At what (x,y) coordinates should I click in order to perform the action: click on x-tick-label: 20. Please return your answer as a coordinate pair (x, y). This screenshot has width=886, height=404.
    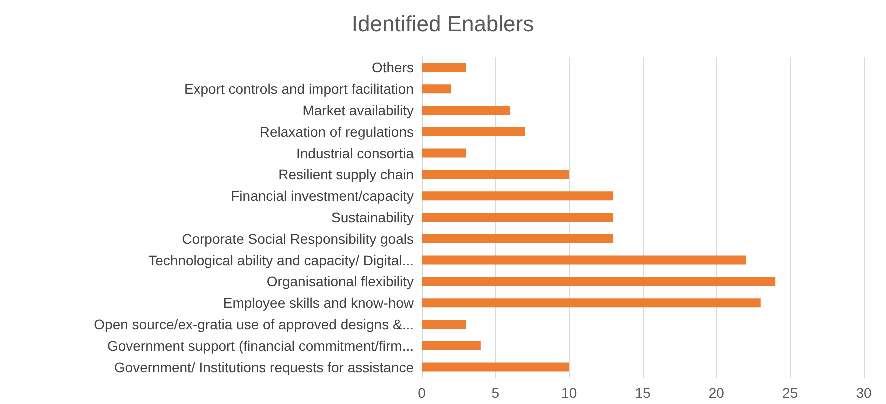
    Looking at the image, I should click on (716, 393).